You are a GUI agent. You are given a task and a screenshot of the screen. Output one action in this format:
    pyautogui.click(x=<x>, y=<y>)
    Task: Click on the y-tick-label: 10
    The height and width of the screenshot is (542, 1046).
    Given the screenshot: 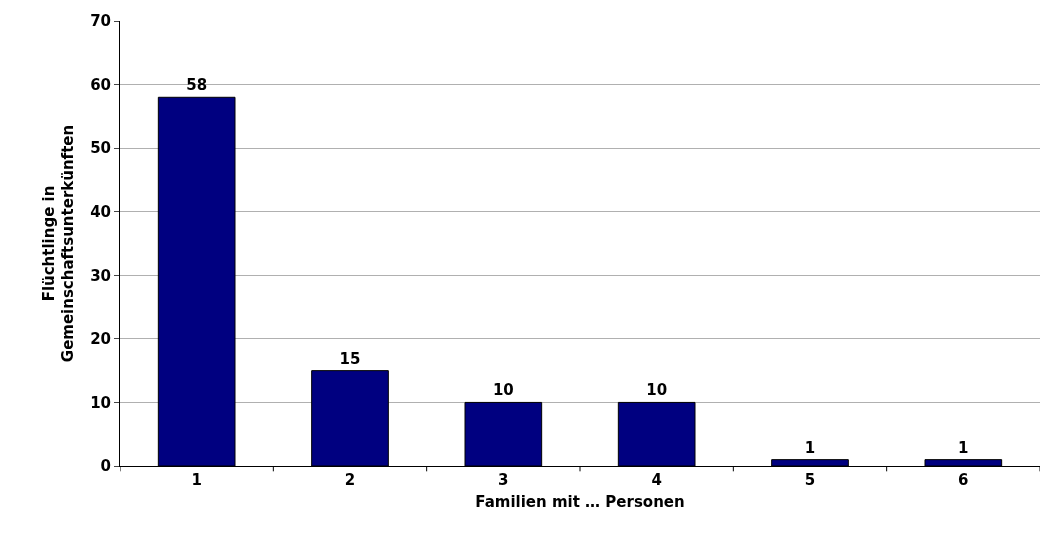 What is the action you would take?
    pyautogui.click(x=100, y=402)
    